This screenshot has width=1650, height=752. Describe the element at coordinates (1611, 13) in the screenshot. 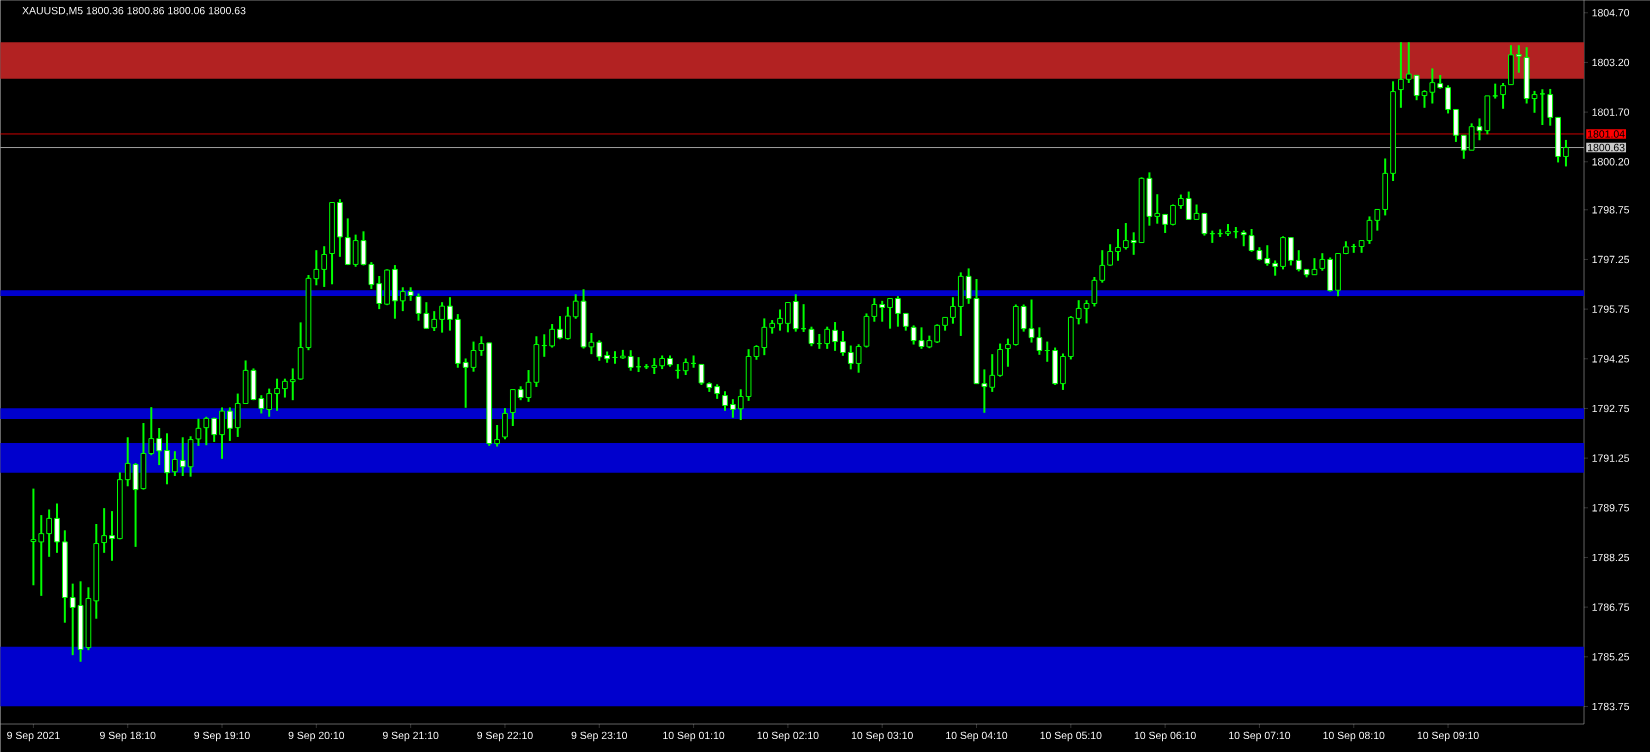

I see `y-tick-label: 1804.70` at that location.